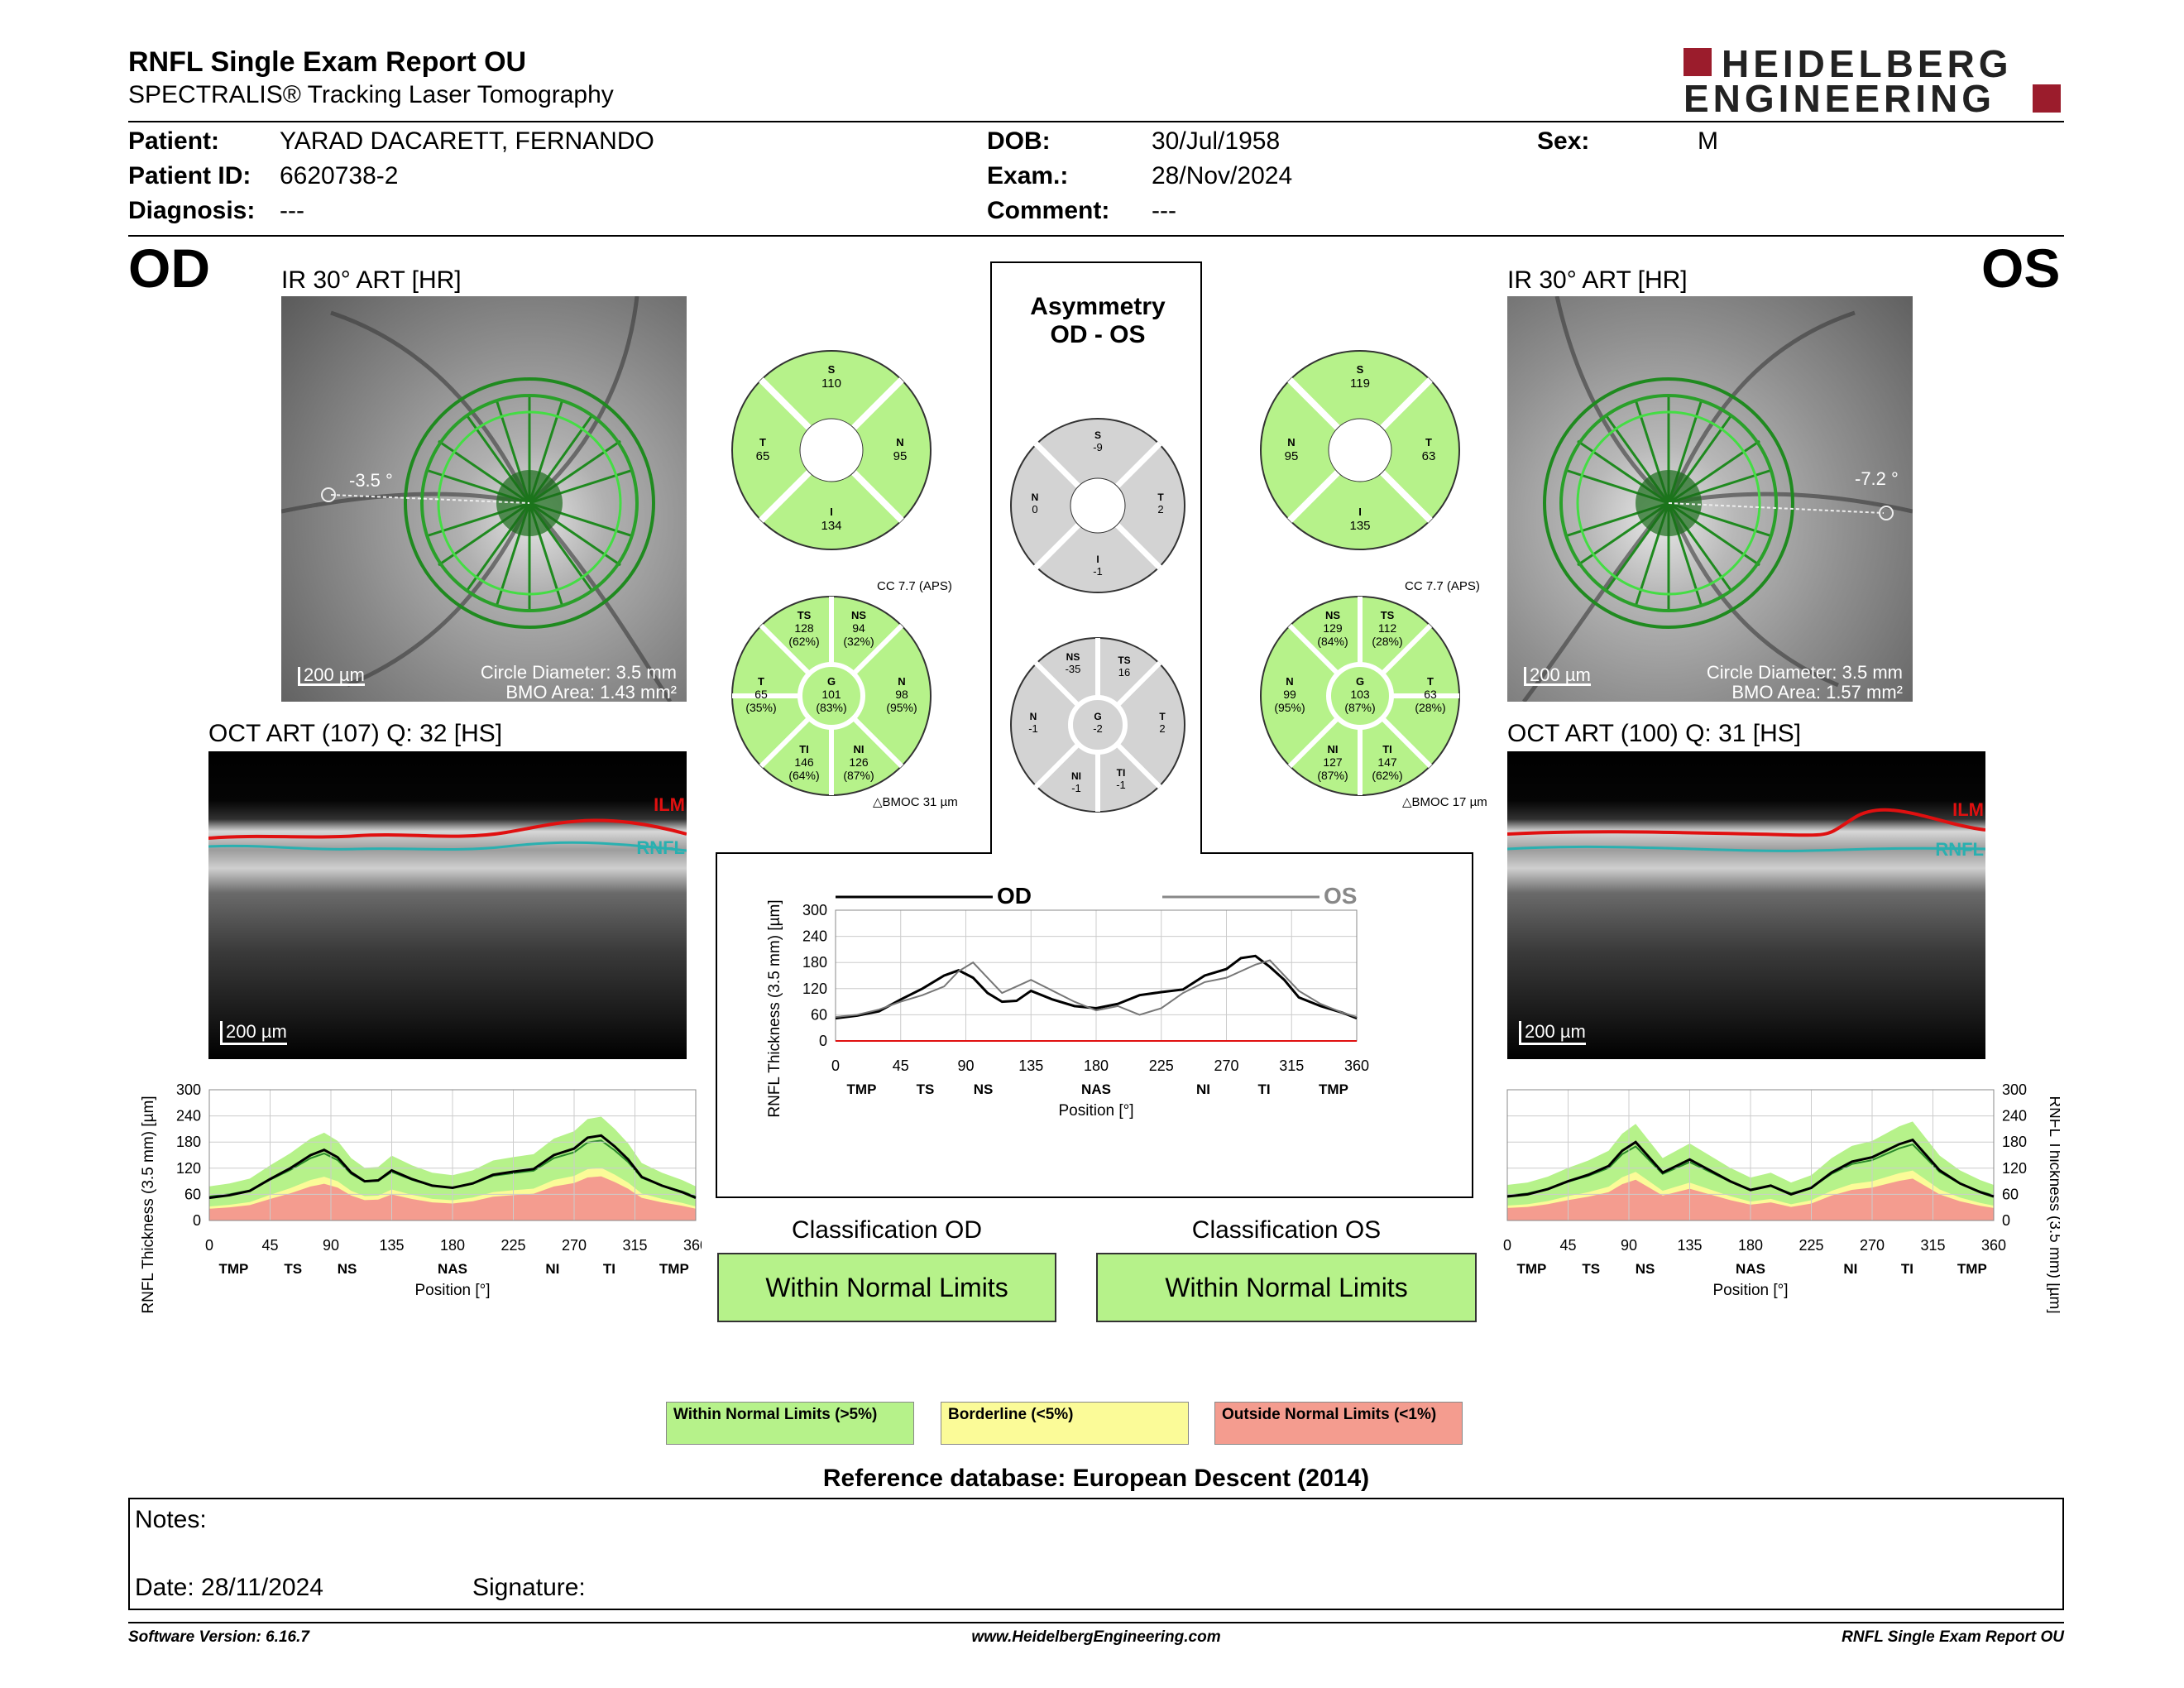 The width and height of the screenshot is (2184, 1688). What do you see at coordinates (831, 526) in the screenshot?
I see `od-quad-i: 134` at bounding box center [831, 526].